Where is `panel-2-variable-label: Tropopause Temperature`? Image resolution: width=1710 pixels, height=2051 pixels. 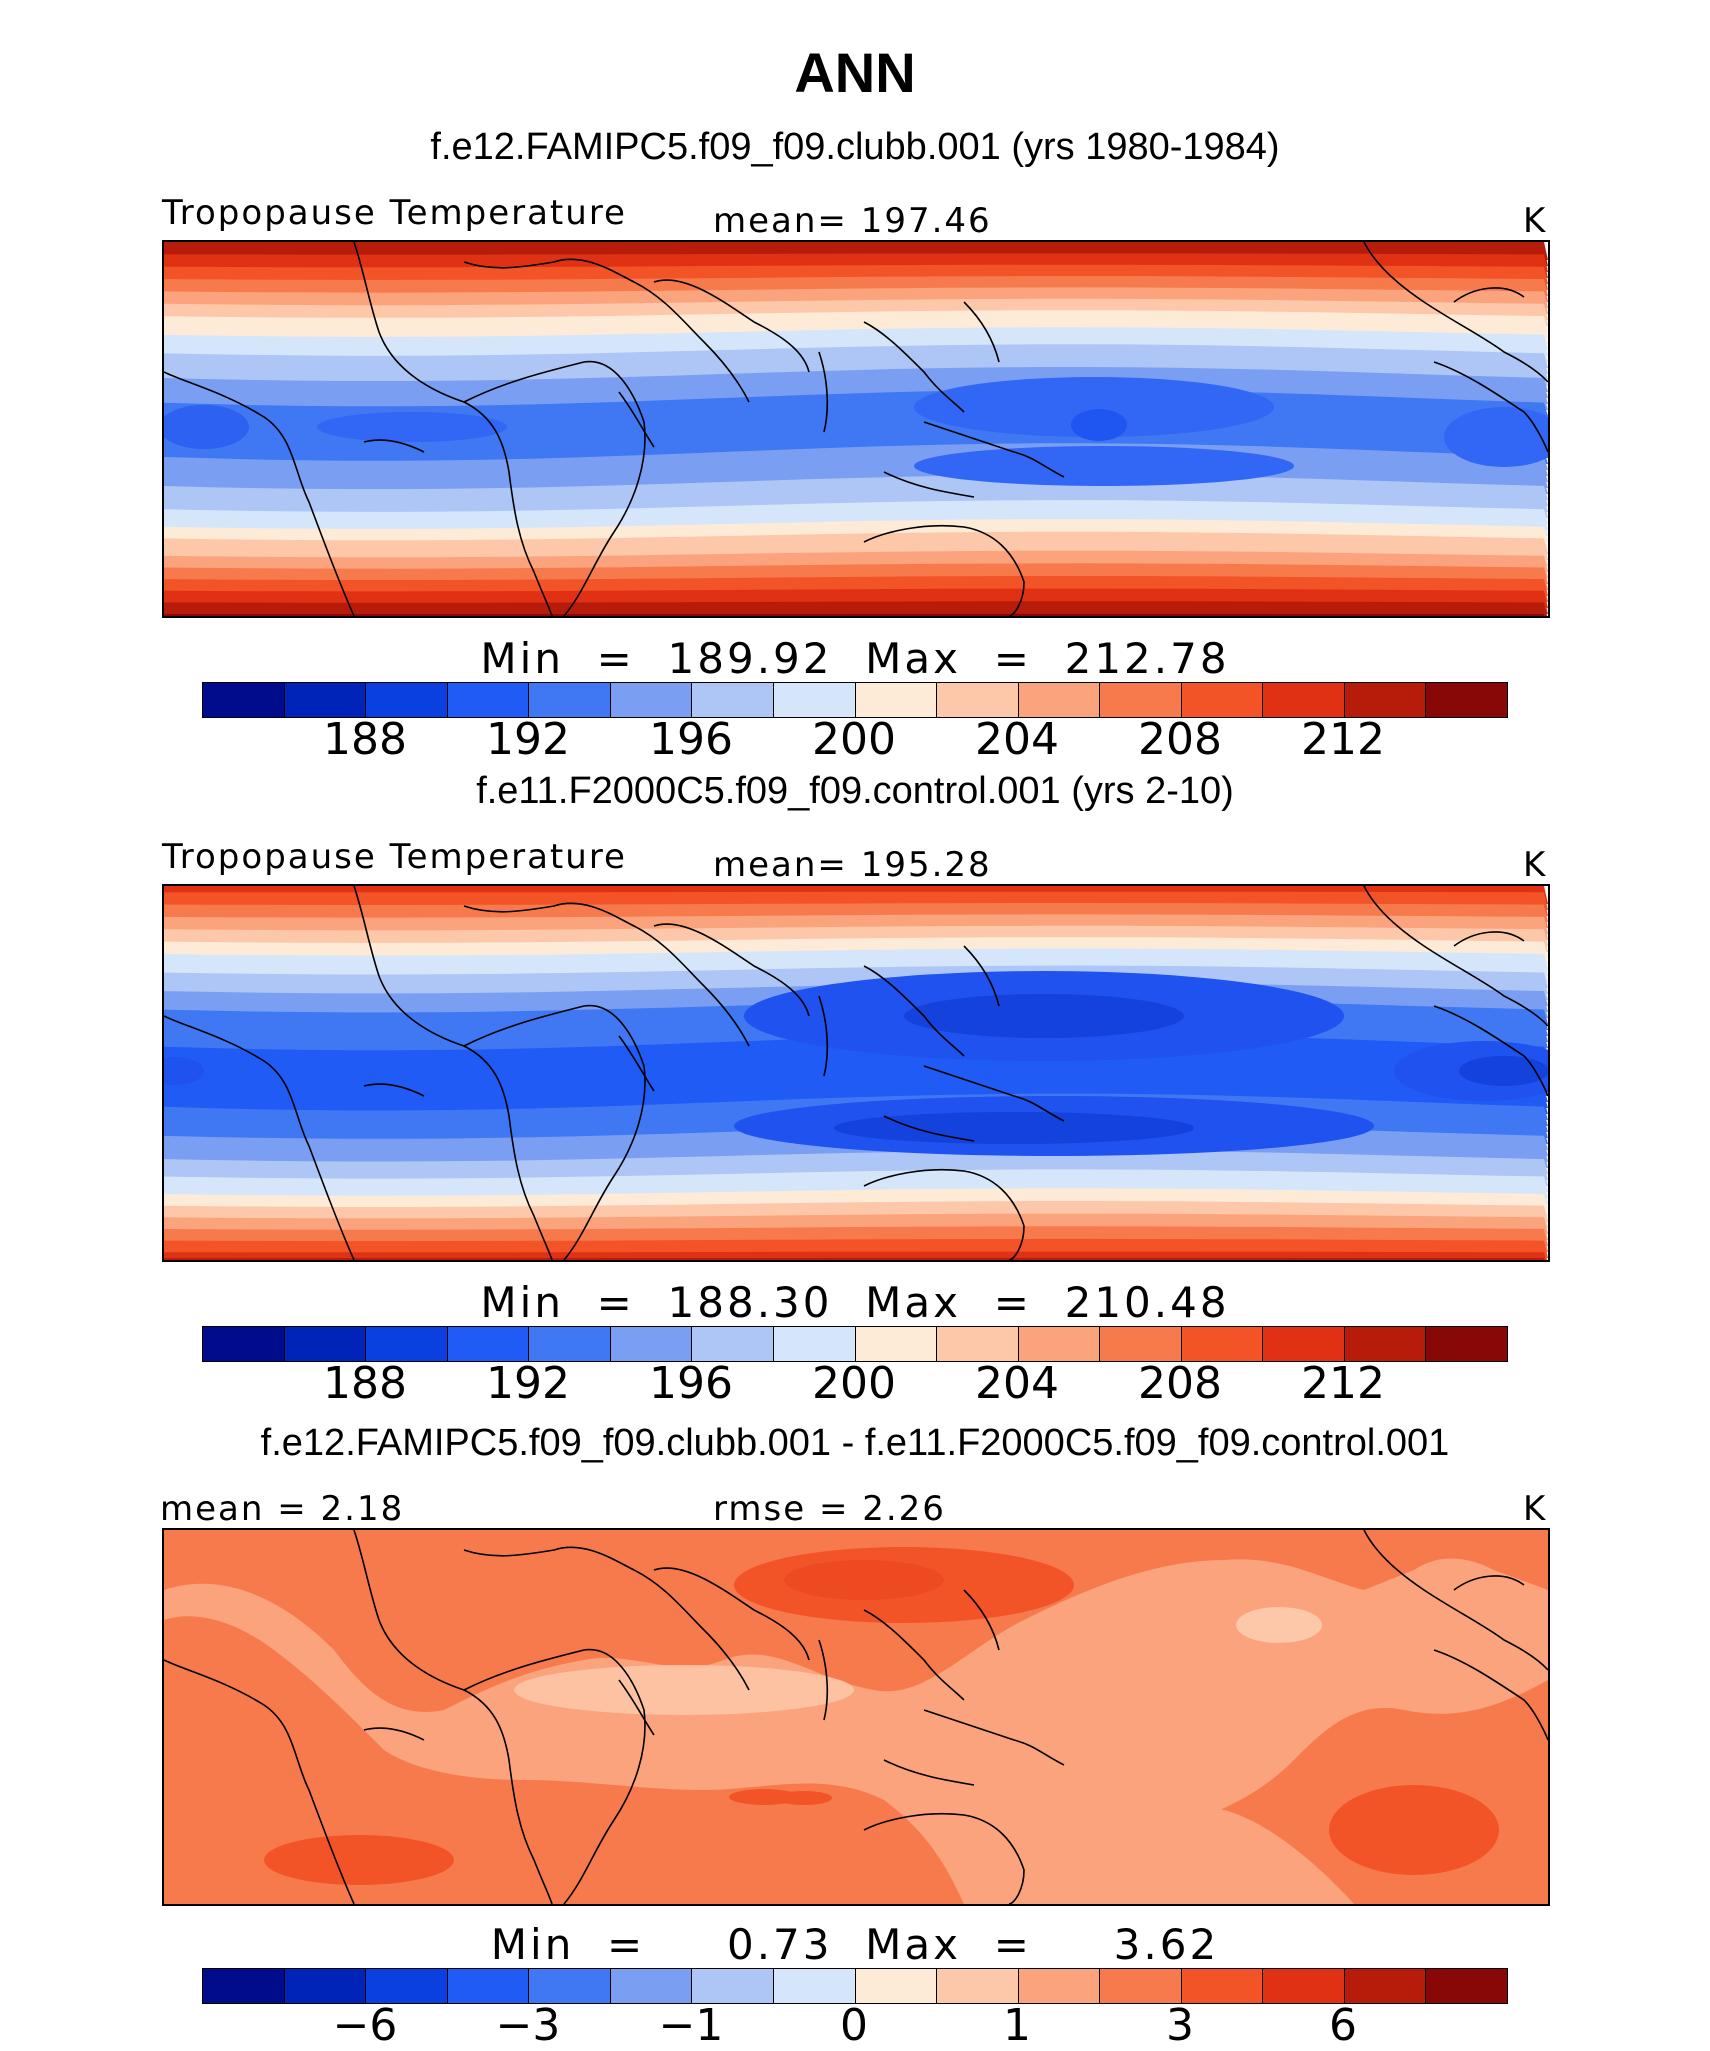
panel-2-variable-label: Tropopause Temperature is located at coordinates (394, 857).